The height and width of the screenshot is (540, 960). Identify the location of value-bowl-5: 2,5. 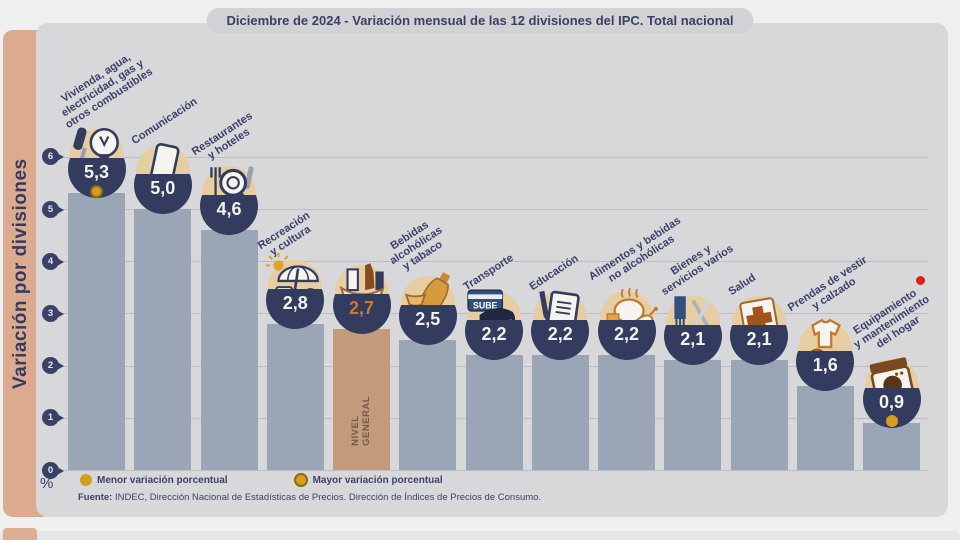
(427, 324).